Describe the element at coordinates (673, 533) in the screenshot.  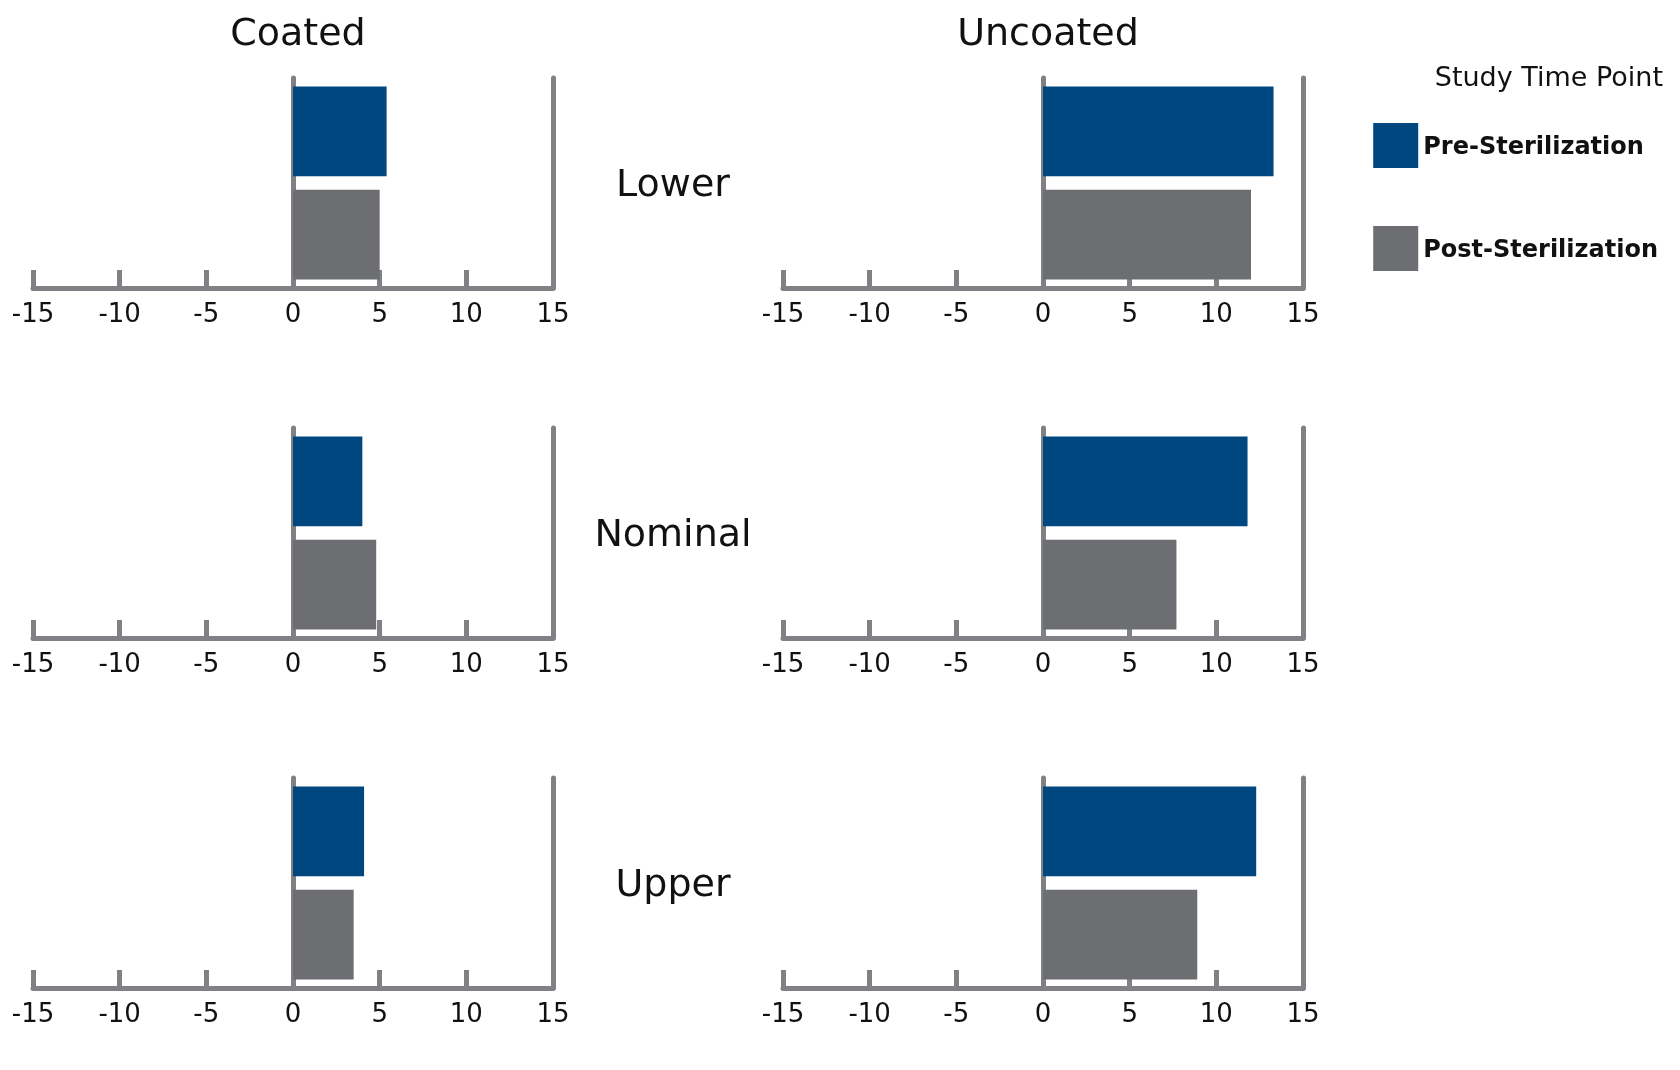
I see `y-axis-title: Nominal` at that location.